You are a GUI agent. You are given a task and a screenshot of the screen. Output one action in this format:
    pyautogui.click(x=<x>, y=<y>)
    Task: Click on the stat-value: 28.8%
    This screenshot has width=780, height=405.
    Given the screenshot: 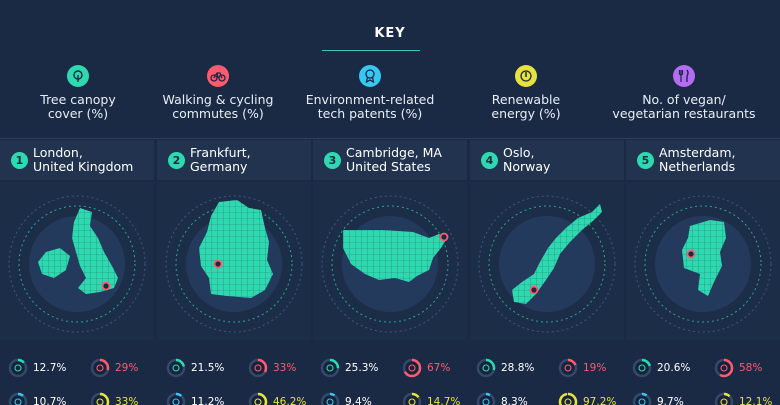 What is the action you would take?
    pyautogui.click(x=518, y=368)
    